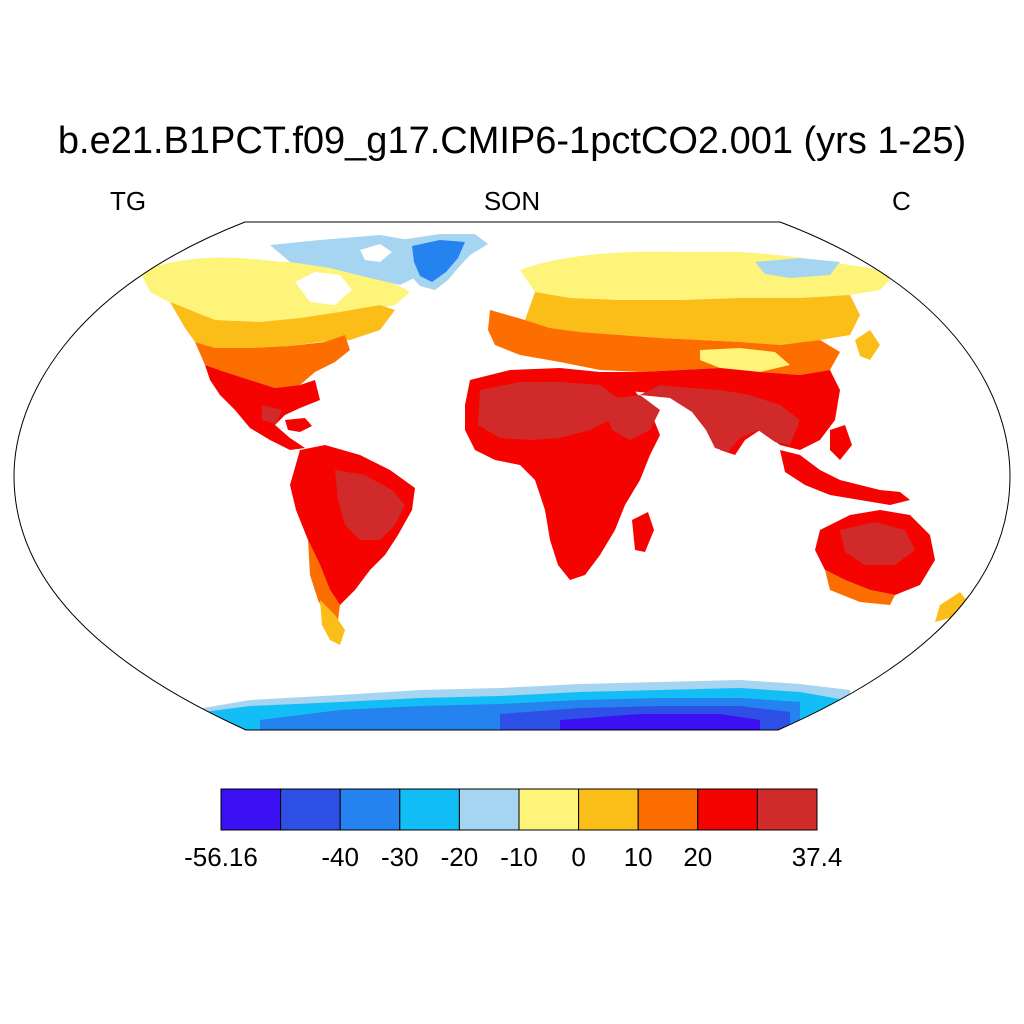  I want to click on south-america, so click(352, 545).